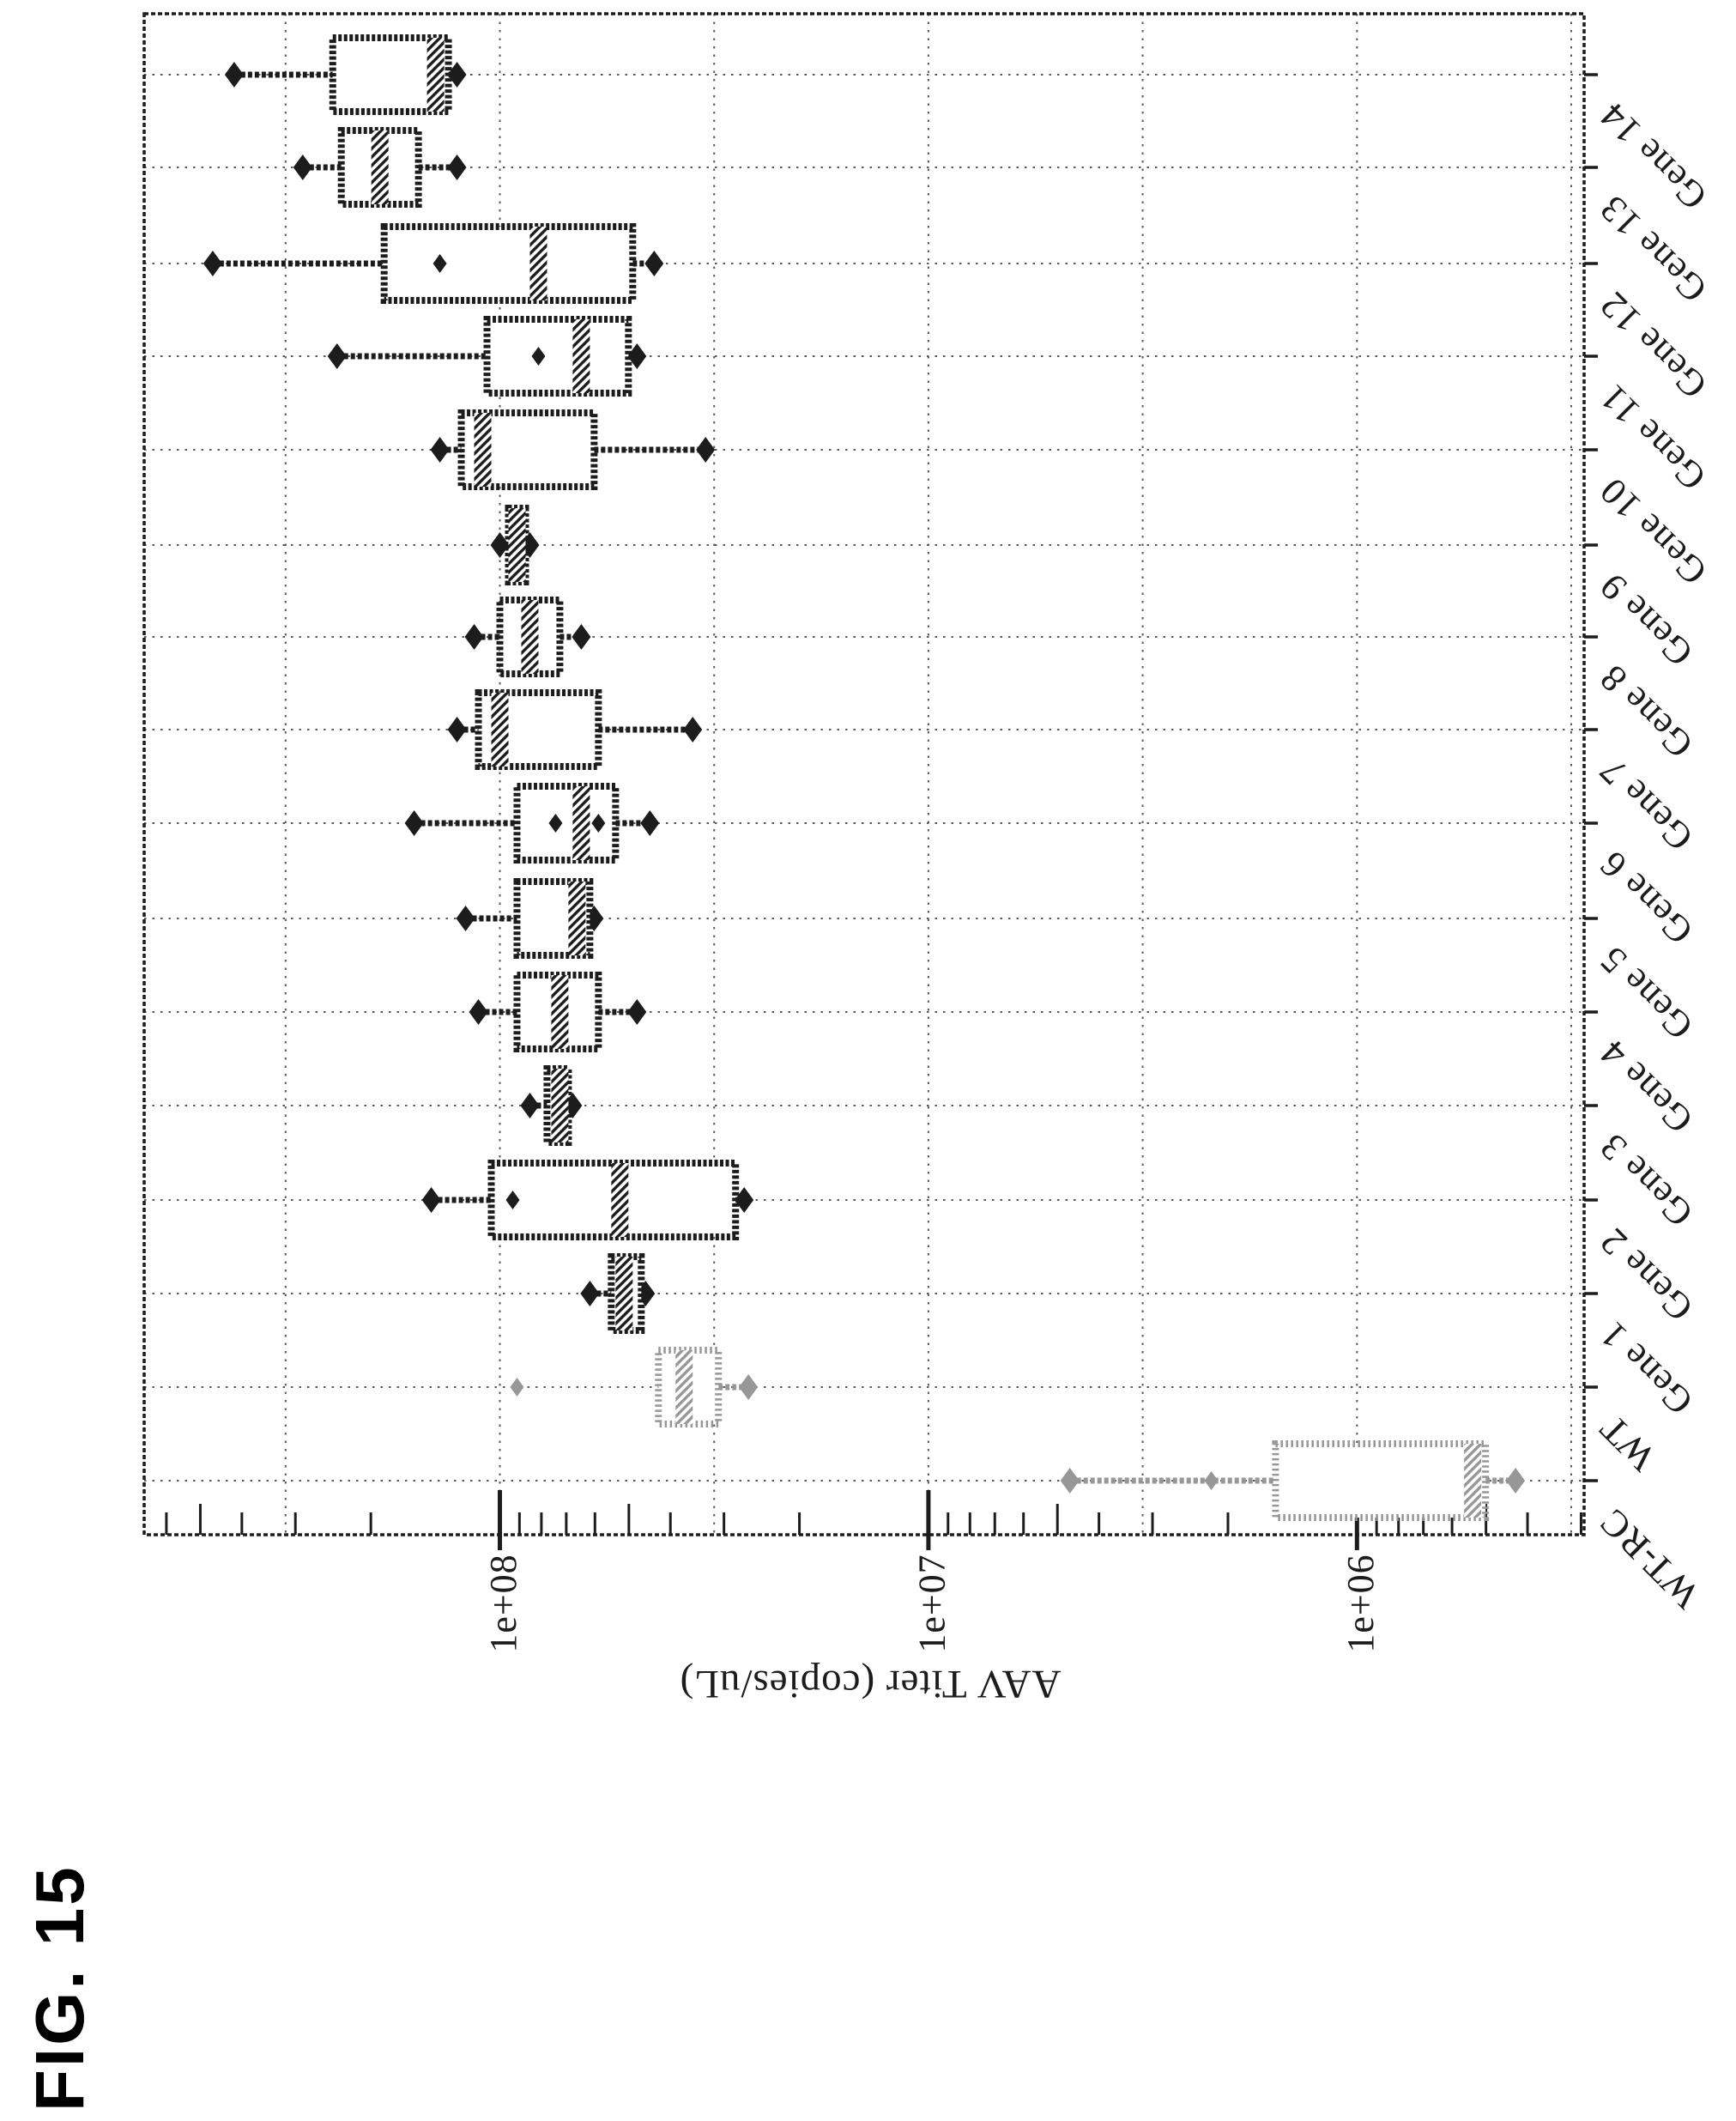 This screenshot has width=1736, height=2121. Describe the element at coordinates (1646, 1275) in the screenshot. I see `category-label: Gene 2` at that location.